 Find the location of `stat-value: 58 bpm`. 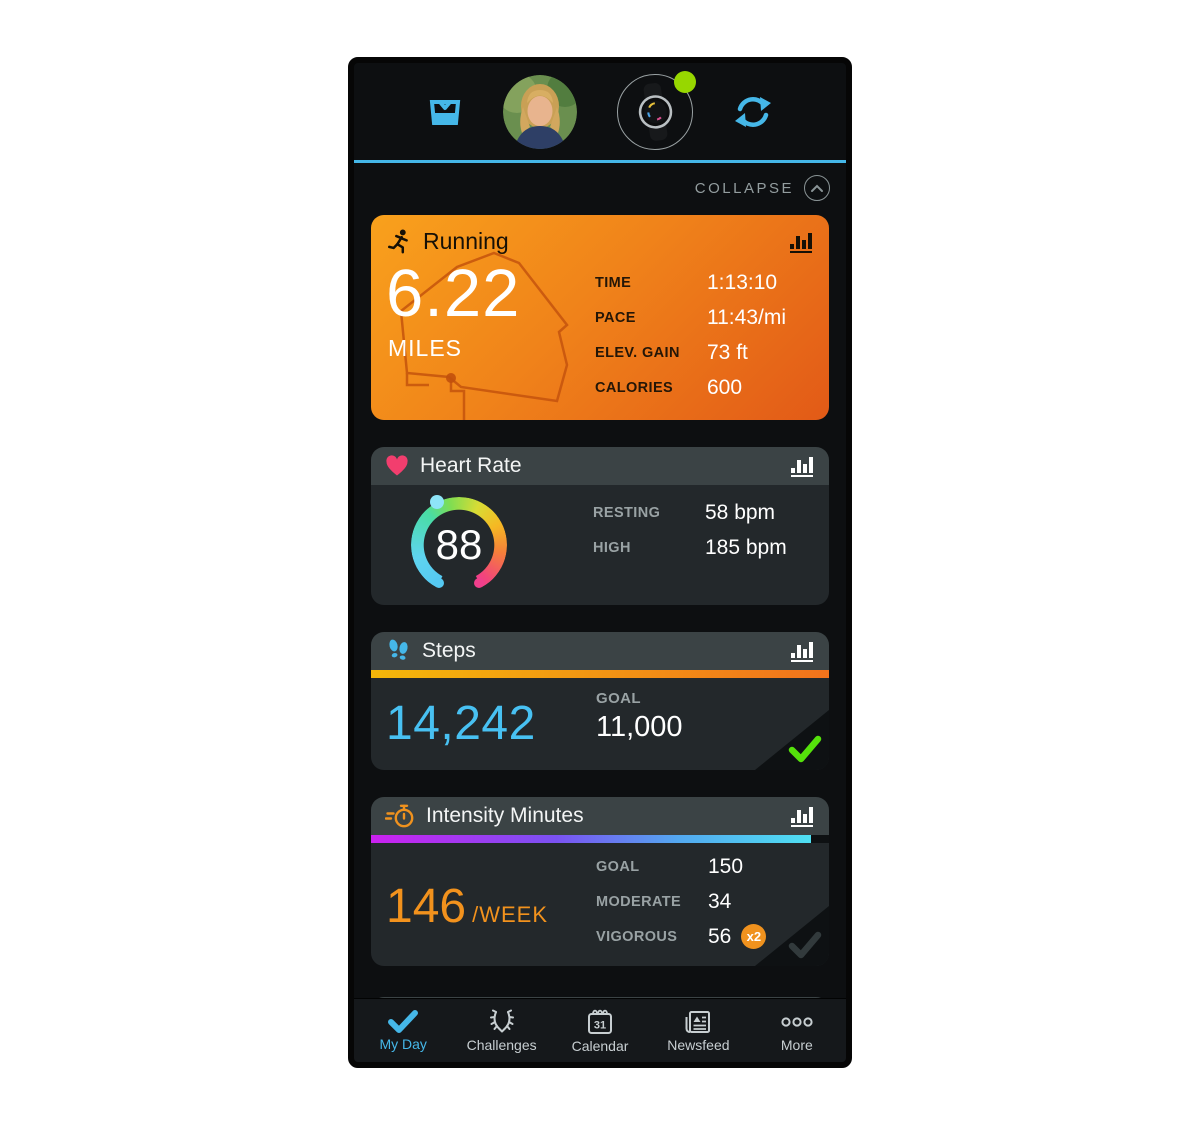

stat-value: 58 bpm is located at coordinates (740, 512).